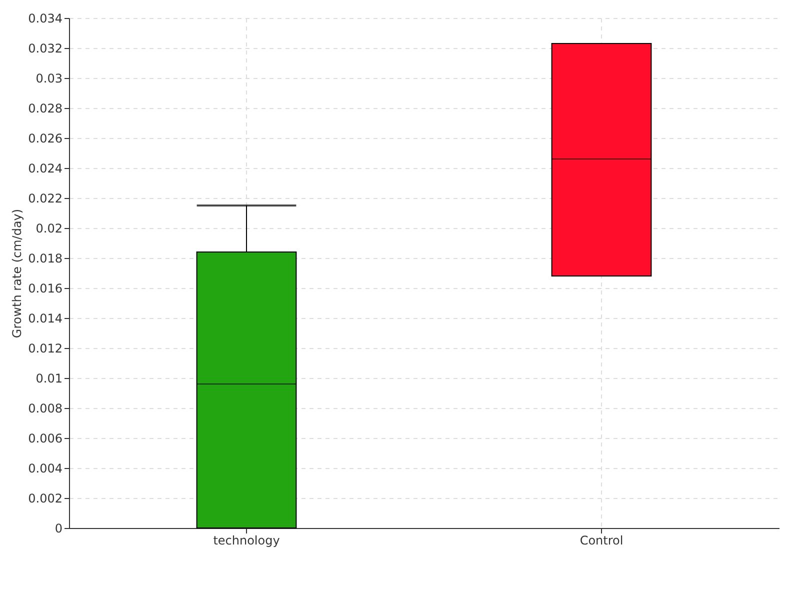 Image resolution: width=800 pixels, height=600 pixels. What do you see at coordinates (45, 259) in the screenshot?
I see `y-tick-label: 0.018` at bounding box center [45, 259].